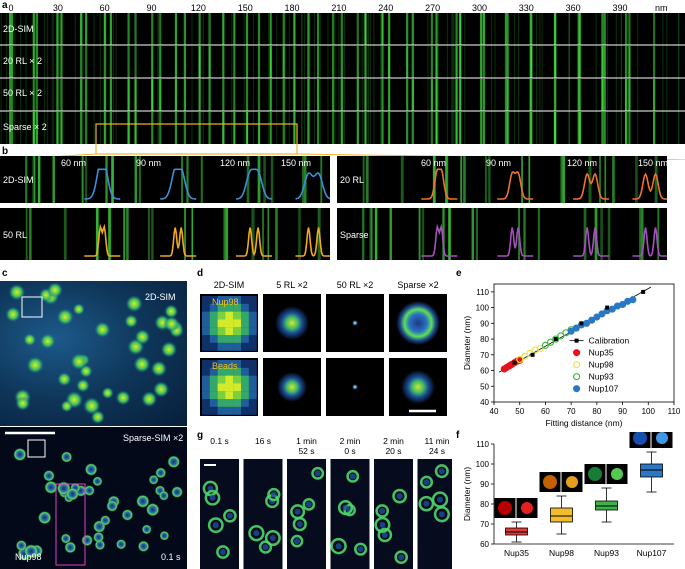  I want to click on axis-tick-label: 390, so click(620, 8).